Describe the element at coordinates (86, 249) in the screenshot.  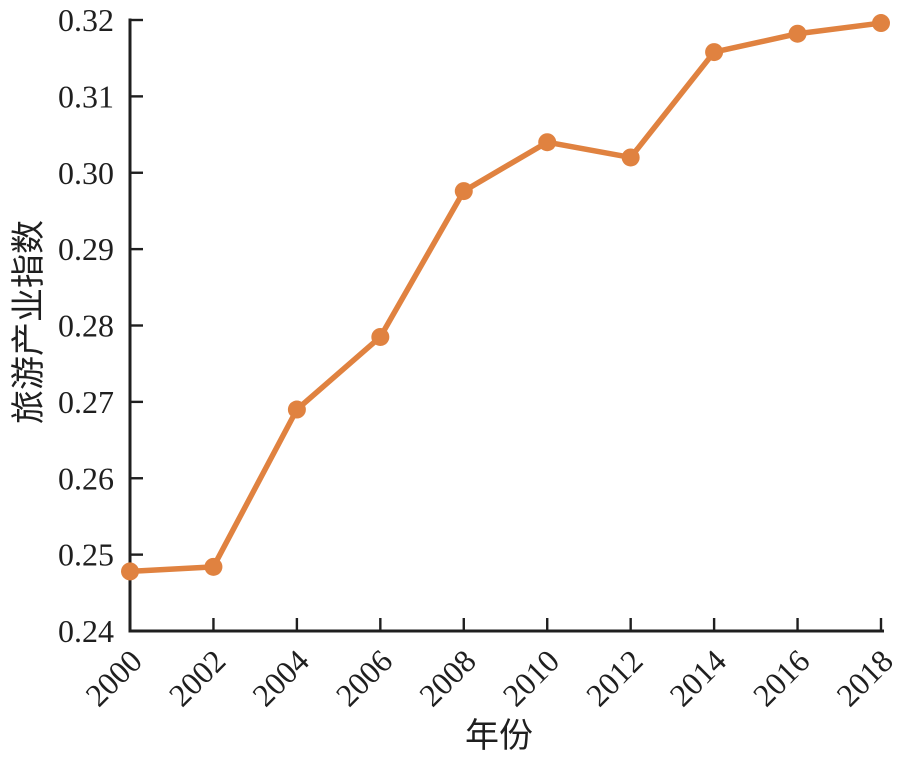
I see `y-tick-label: 0.29` at that location.